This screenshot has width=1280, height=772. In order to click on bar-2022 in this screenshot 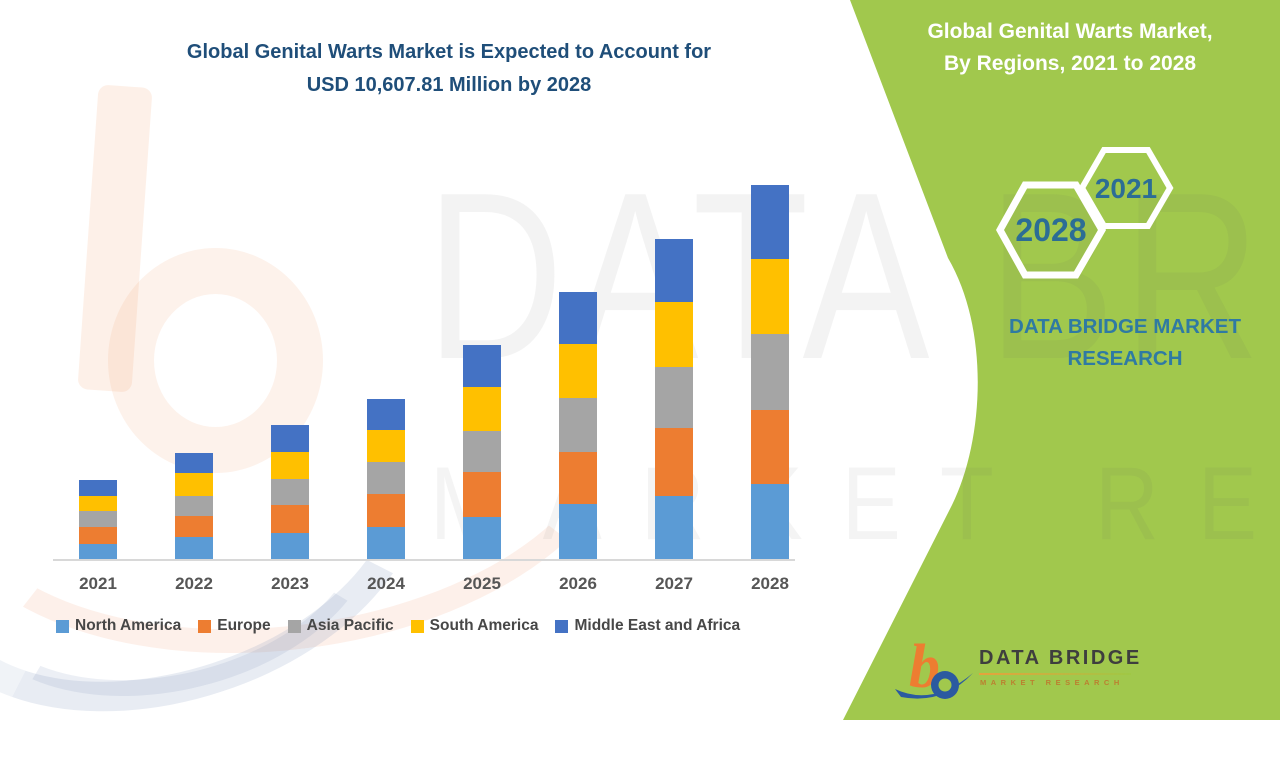, I will do `click(194, 506)`.